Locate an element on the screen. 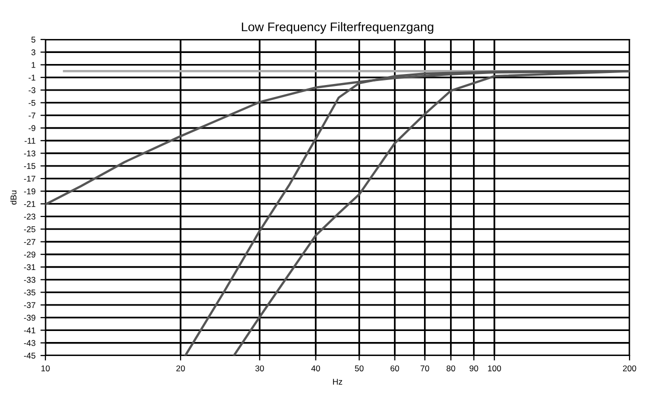 The image size is (649, 395). y-tick-label: -23 is located at coordinates (30, 217).